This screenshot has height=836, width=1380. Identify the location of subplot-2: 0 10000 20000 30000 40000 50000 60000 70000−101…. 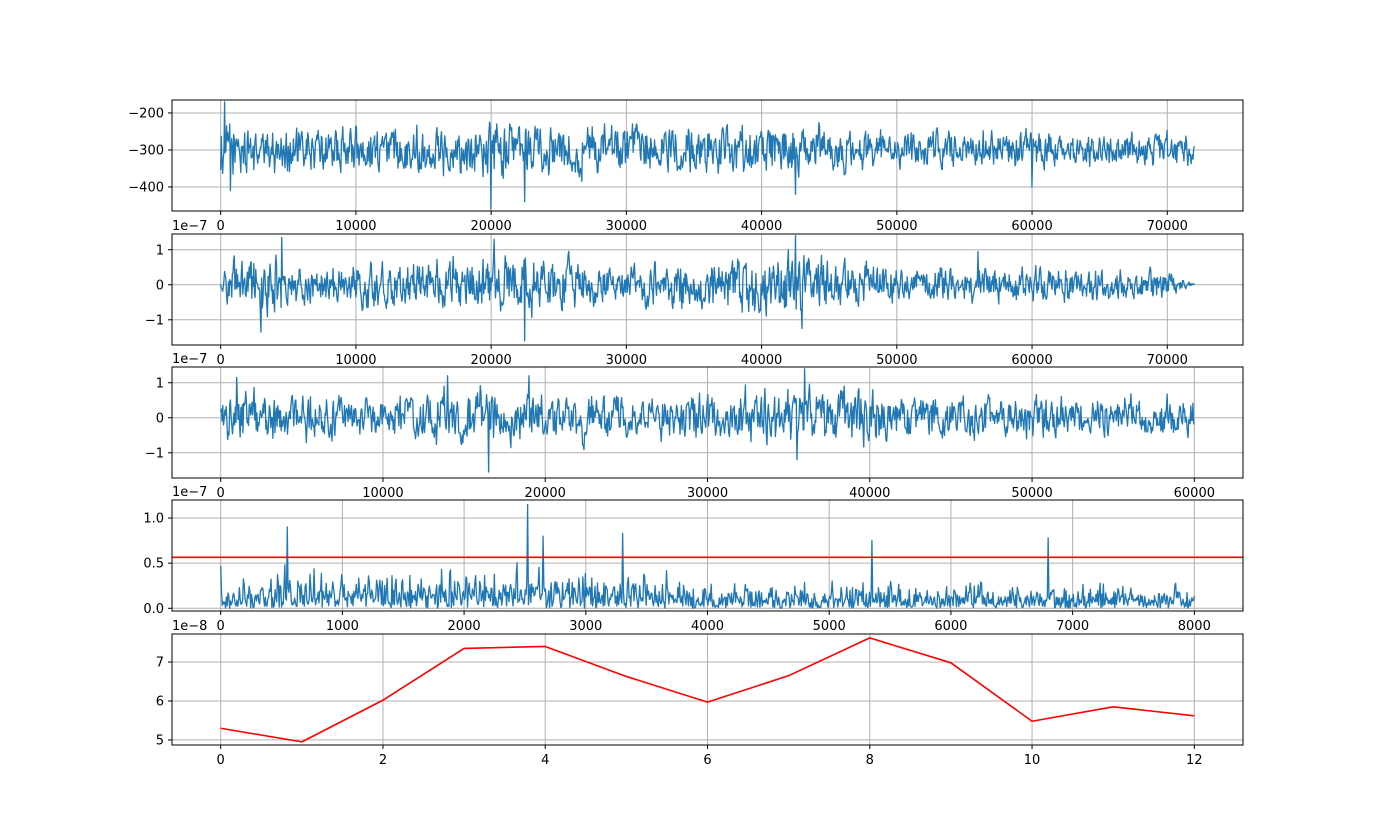
(694, 293).